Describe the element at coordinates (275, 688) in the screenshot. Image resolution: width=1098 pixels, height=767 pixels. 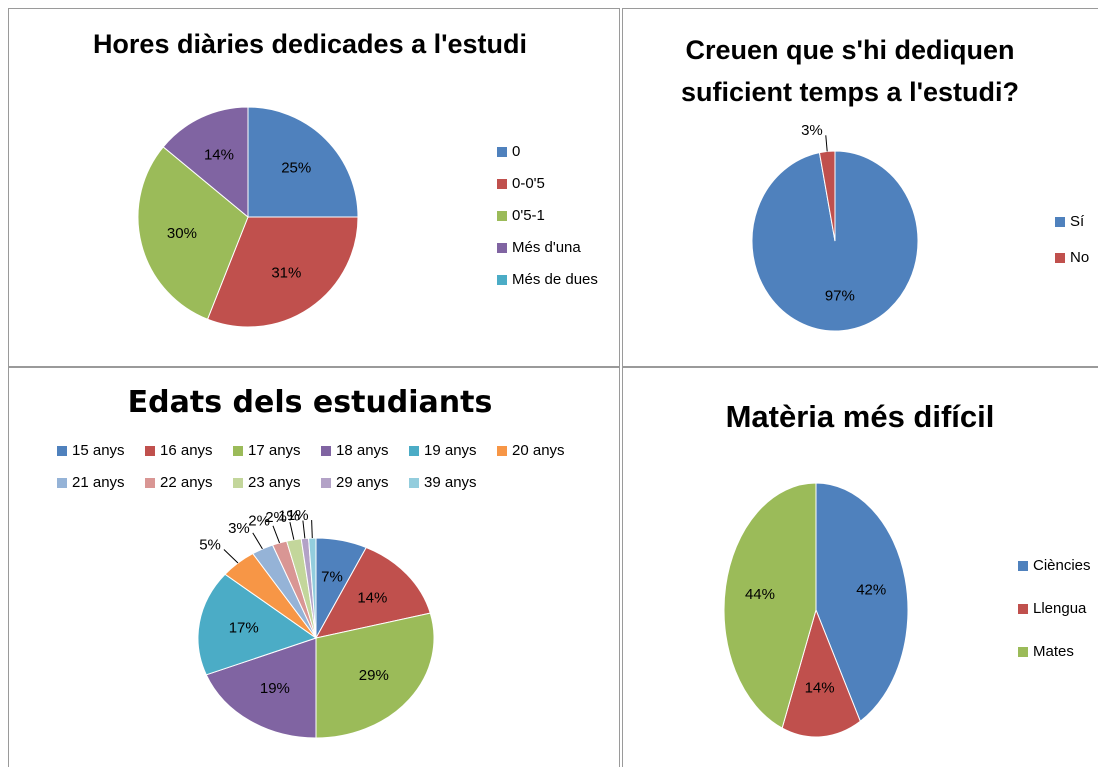
I see `data-label: 19%` at that location.